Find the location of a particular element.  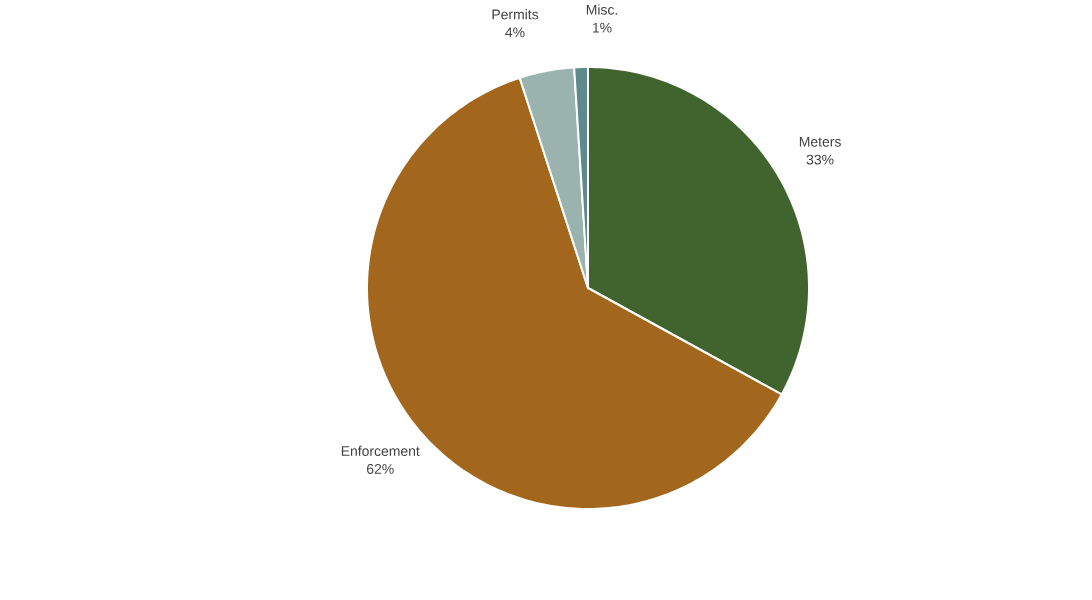

data-label: 1% is located at coordinates (602, 27).